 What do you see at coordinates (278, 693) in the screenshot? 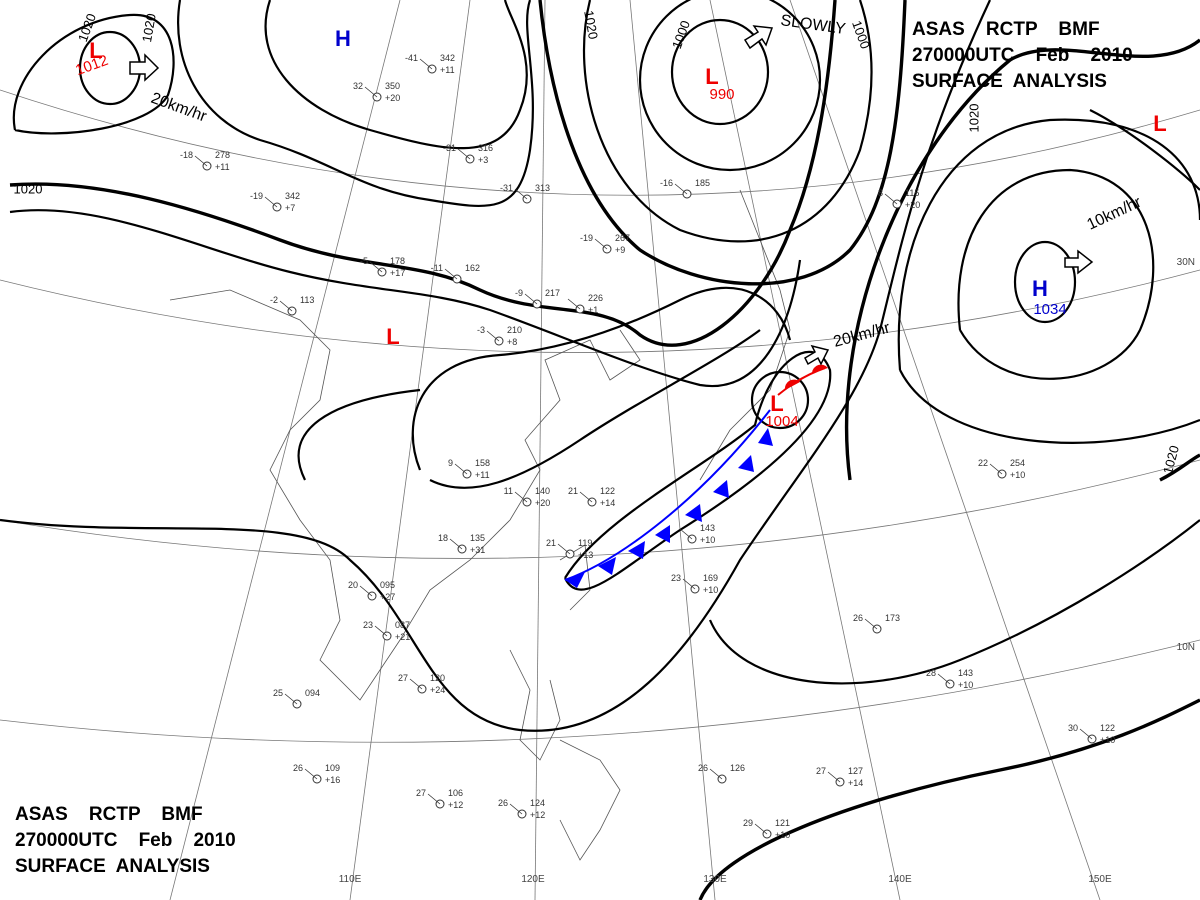
I see `station-temp: 25` at bounding box center [278, 693].